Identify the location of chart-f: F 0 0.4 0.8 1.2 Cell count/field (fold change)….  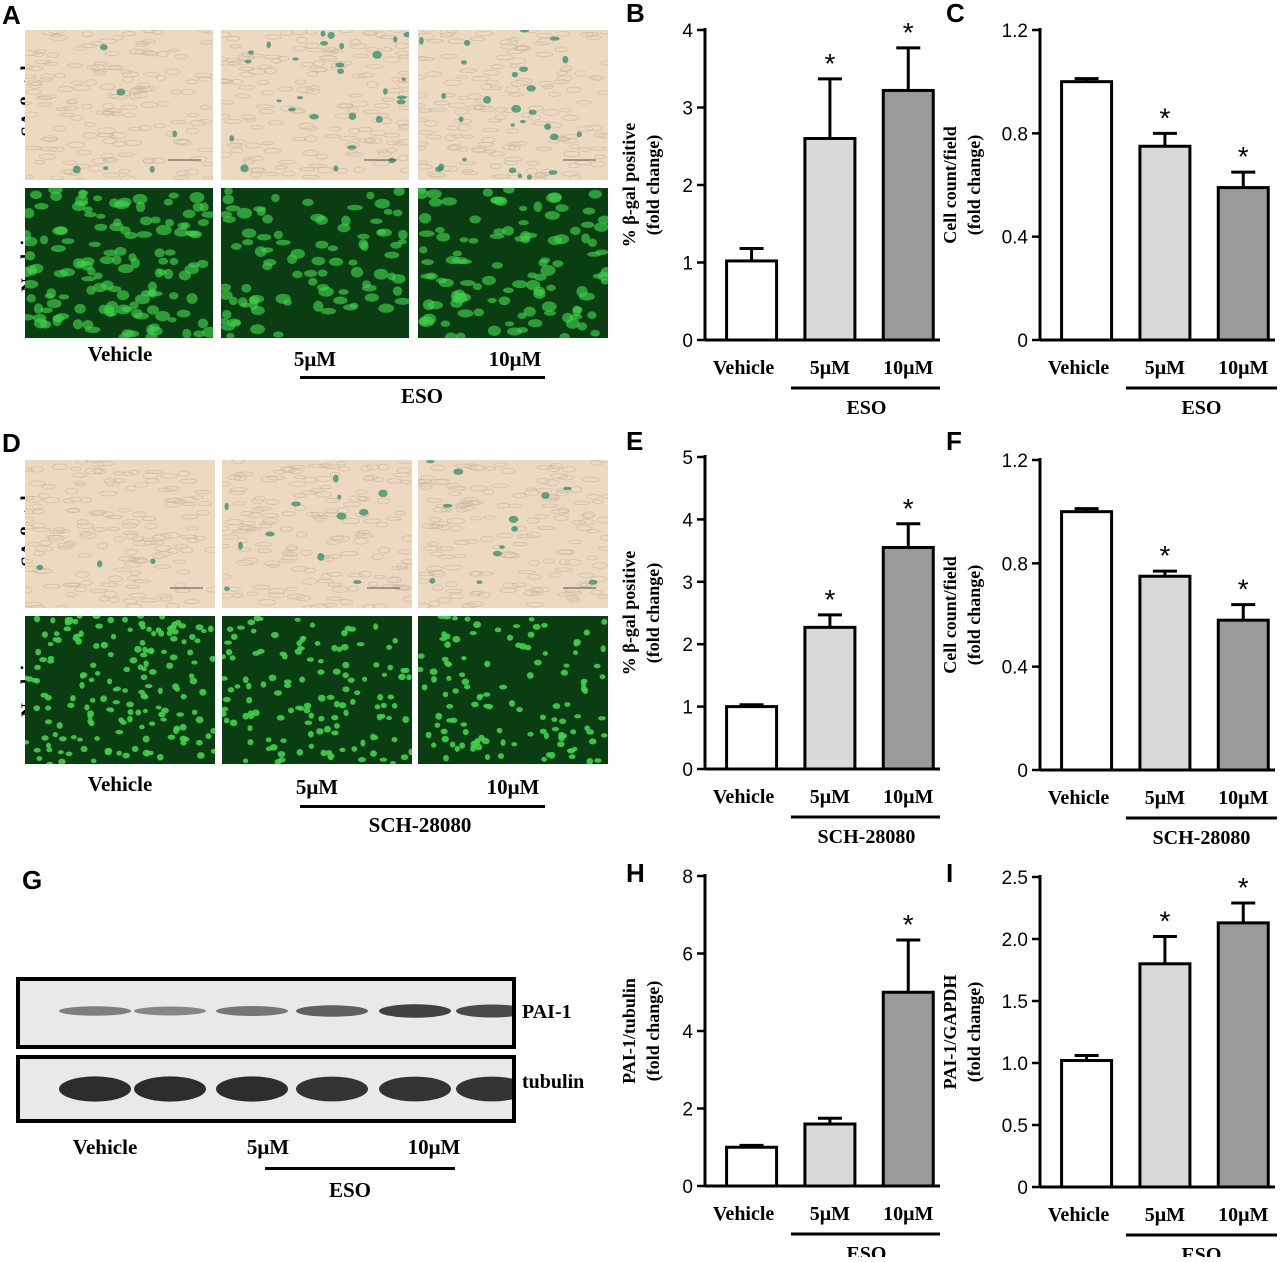
(1110, 637).